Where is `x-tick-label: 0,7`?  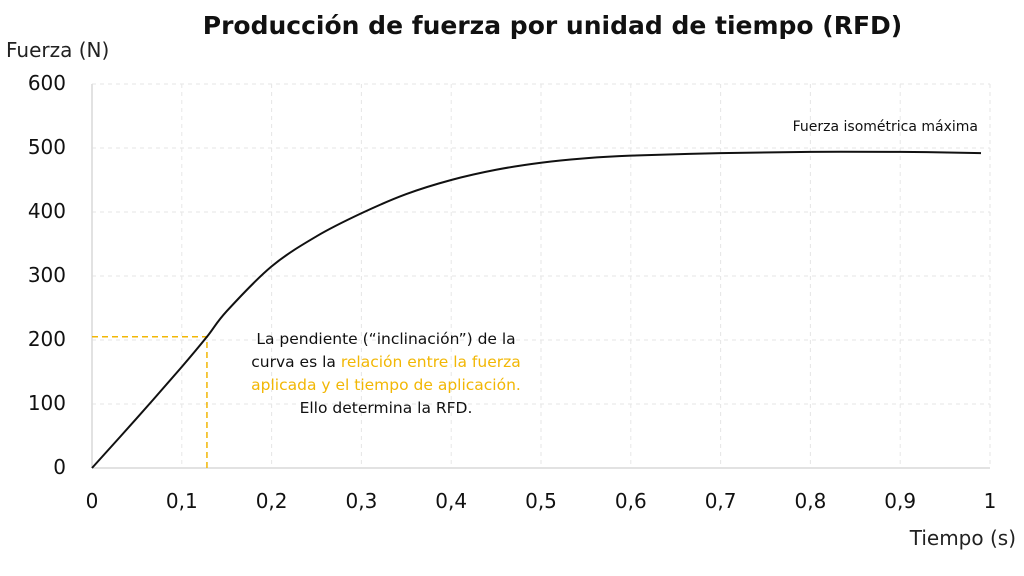
x-tick-label: 0,7 is located at coordinates (720, 501).